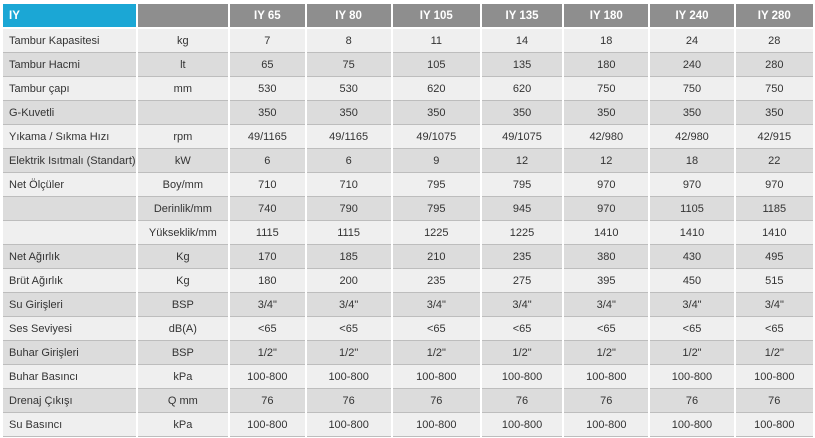  Describe the element at coordinates (409, 280) in the screenshot. I see `table-row: Brüt Ağırlık Kg 180 200 235 275 395 450 515` at that location.